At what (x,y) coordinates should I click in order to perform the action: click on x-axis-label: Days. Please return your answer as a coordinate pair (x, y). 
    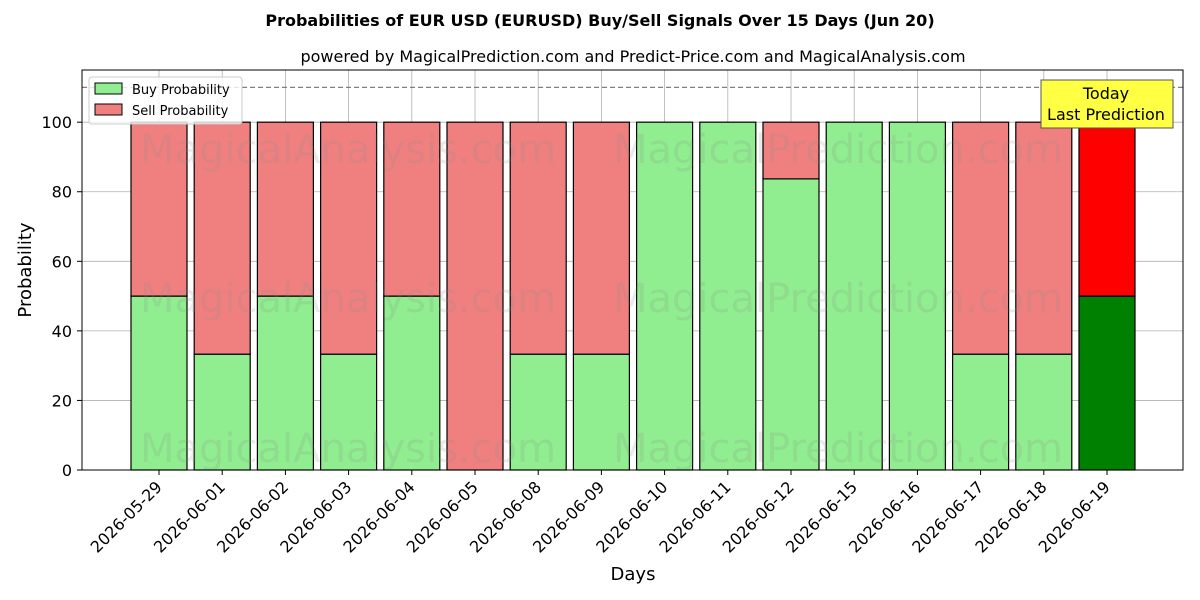
    Looking at the image, I should click on (633, 574).